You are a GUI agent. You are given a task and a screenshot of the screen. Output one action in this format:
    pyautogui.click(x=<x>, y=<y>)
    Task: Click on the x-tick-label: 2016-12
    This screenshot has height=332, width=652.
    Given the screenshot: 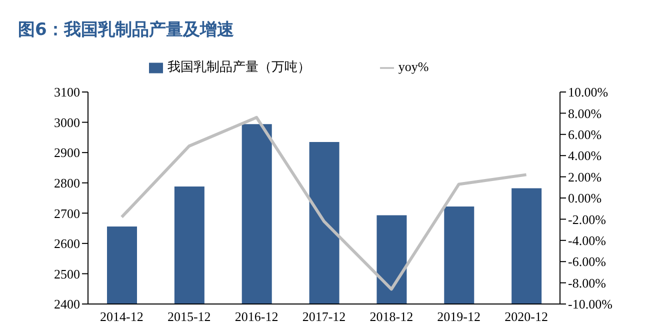 What is the action you would take?
    pyautogui.click(x=256, y=316)
    